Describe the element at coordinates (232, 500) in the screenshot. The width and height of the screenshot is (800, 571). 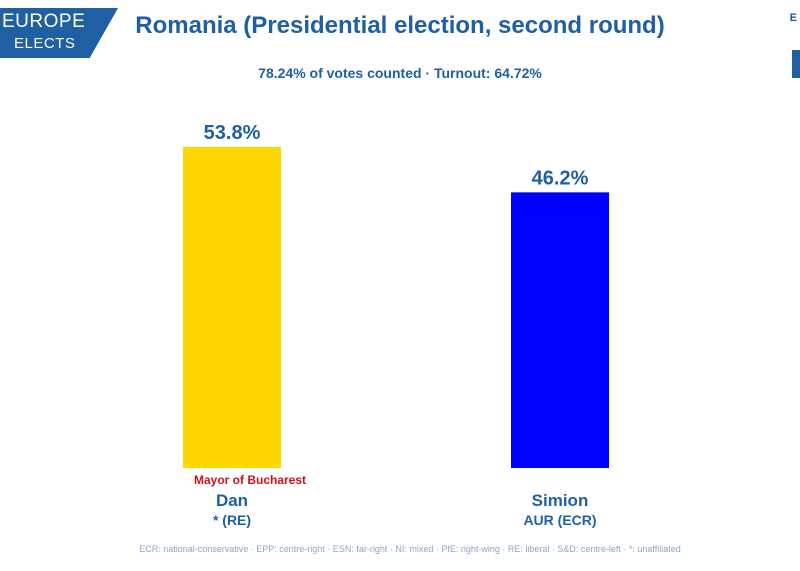
I see `candidate-name-dan: Dan` at that location.